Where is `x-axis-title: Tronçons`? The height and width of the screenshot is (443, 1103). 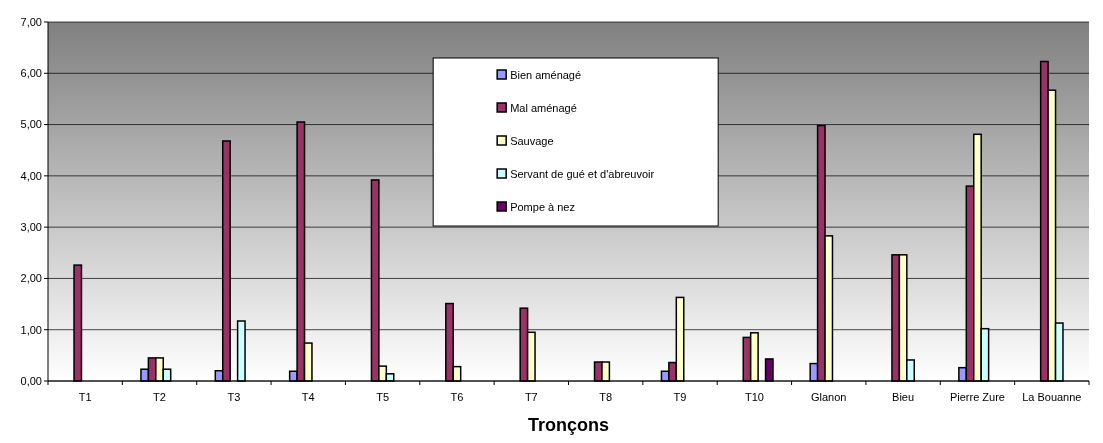
x-axis-title: Tronçons is located at coordinates (568, 425).